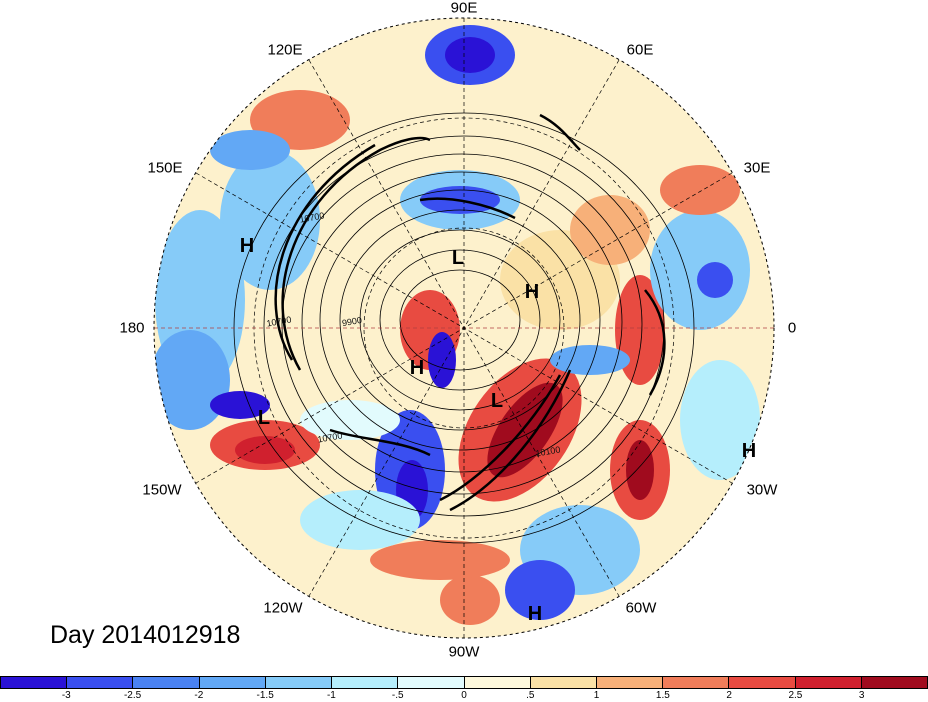 This screenshot has width=928, height=702. What do you see at coordinates (729, 695) in the screenshot?
I see `colorbar-tick-label: 2` at bounding box center [729, 695].